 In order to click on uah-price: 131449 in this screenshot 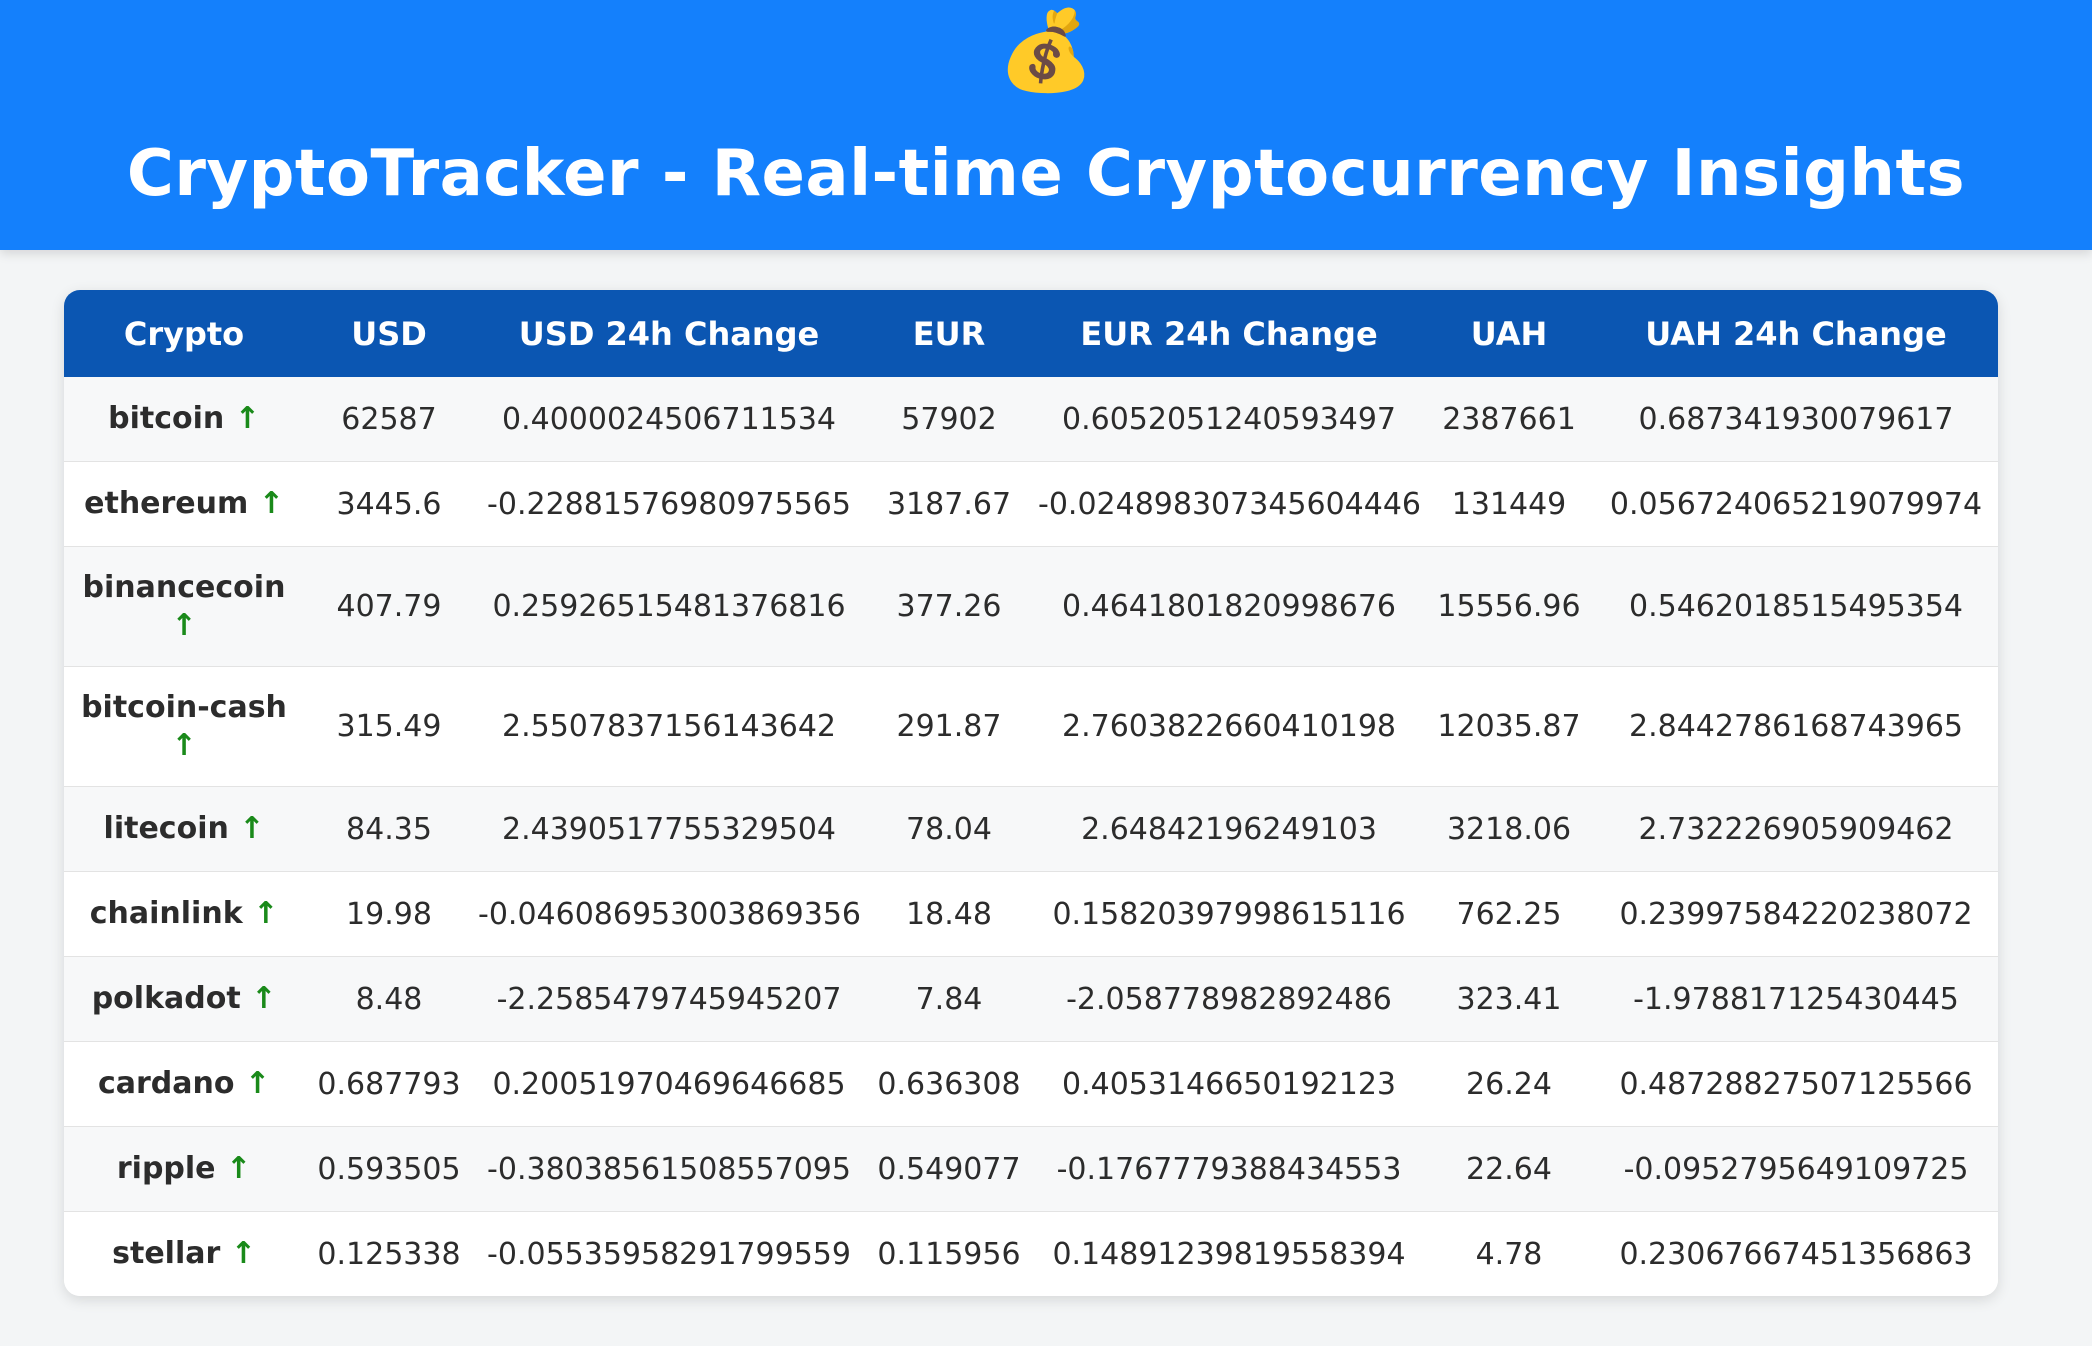, I will do `click(1509, 504)`.